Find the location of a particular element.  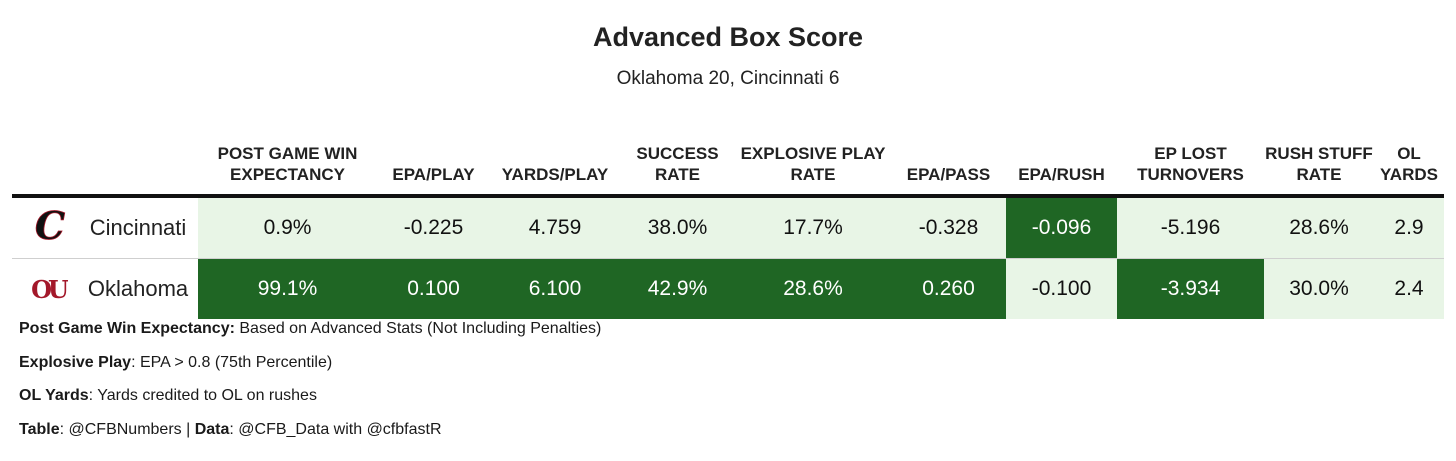

cell-win-expectancy: 99.1% is located at coordinates (287, 288).